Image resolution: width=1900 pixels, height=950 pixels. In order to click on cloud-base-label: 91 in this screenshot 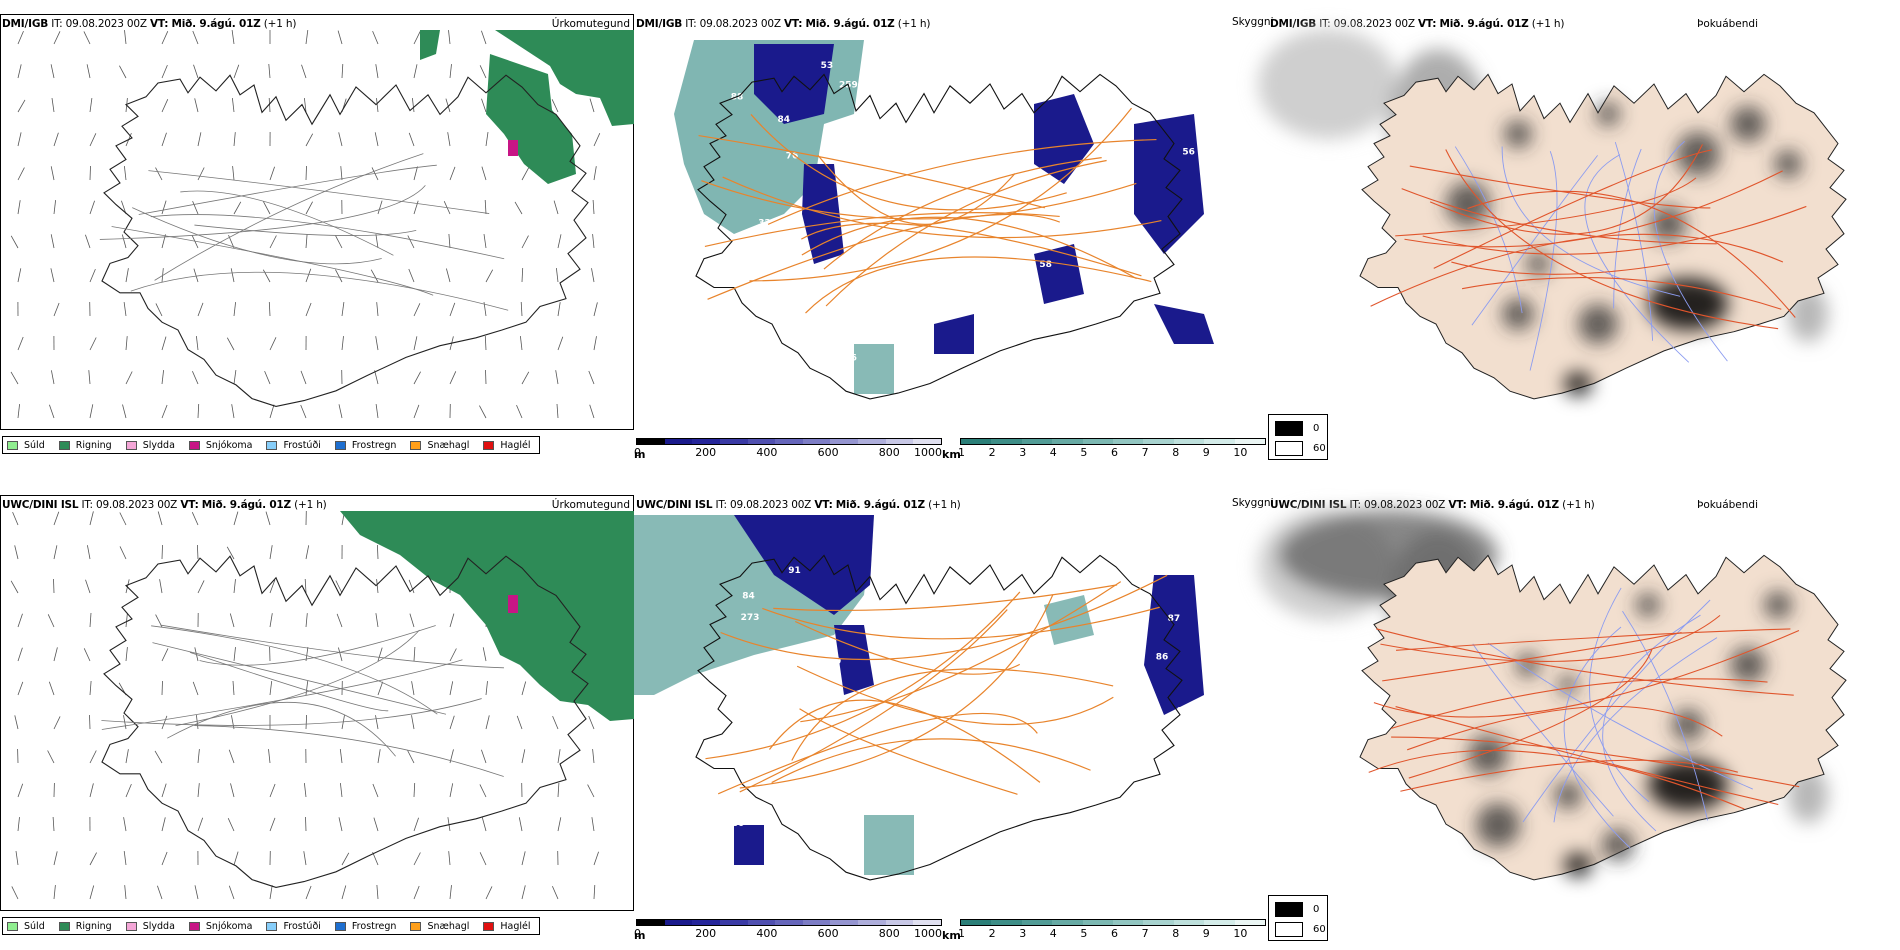, I will do `click(794, 571)`.